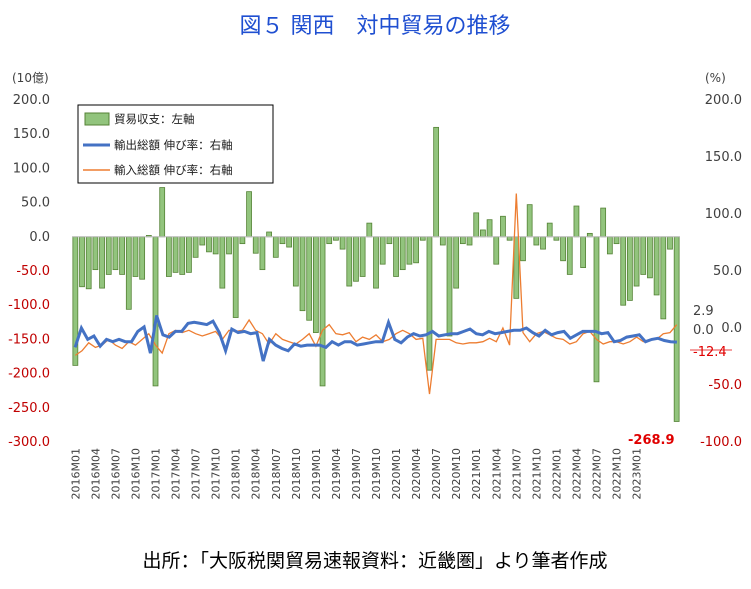 Image resolution: width=751 pixels, height=589 pixels. I want to click on left-tick-label: 200.0, so click(31, 100).